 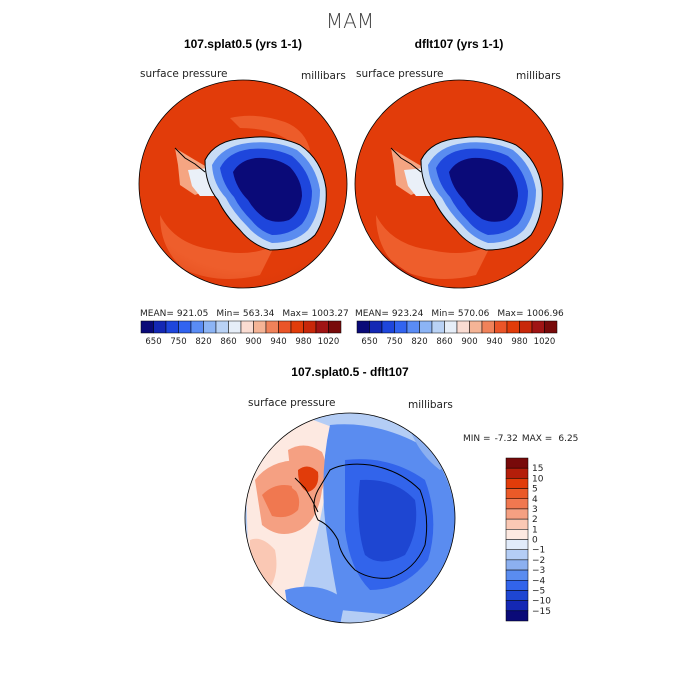 I want to click on left-colorbar-tick-3: 860, so click(x=228, y=342).